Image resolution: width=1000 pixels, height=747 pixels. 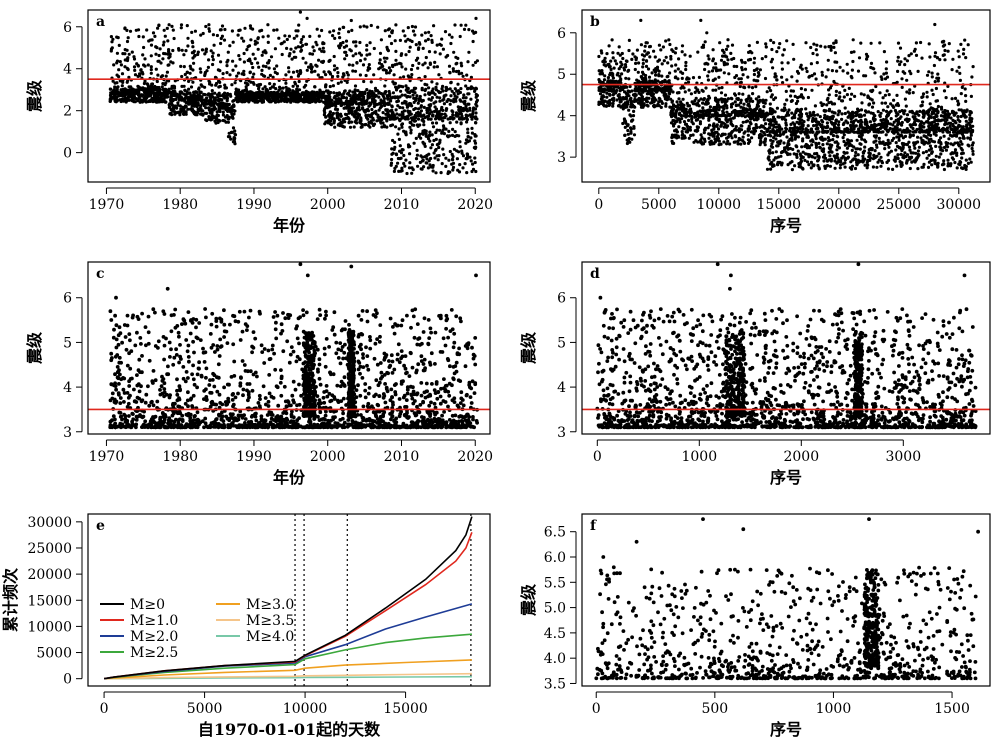 I want to click on x-tick-label: 2020, so click(x=475, y=205).